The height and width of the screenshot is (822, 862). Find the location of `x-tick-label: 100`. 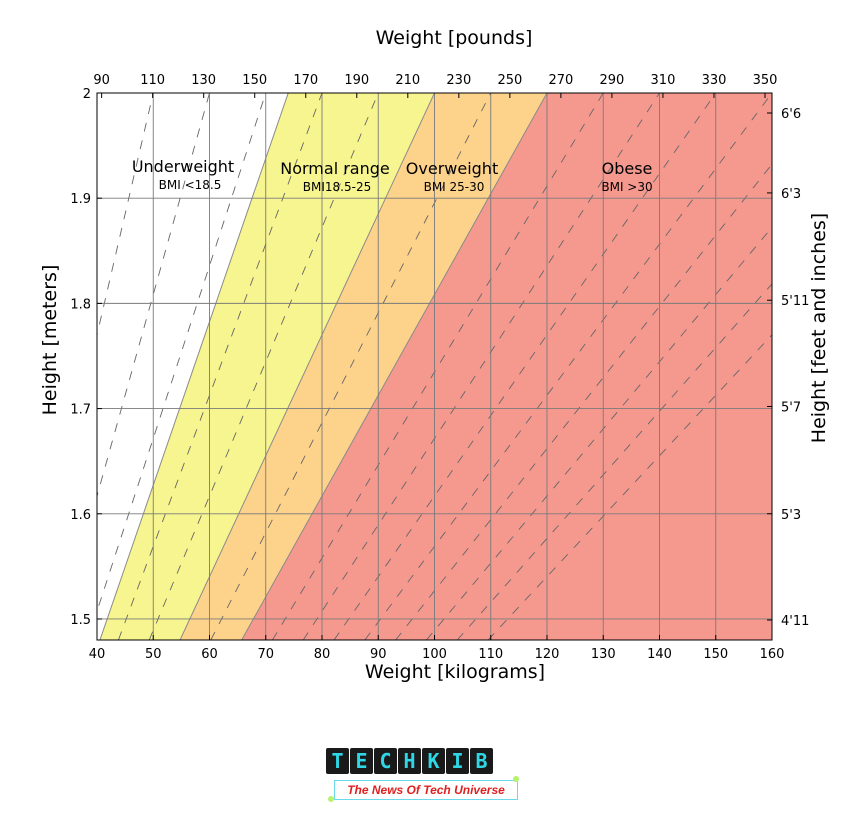

x-tick-label: 100 is located at coordinates (434, 654).